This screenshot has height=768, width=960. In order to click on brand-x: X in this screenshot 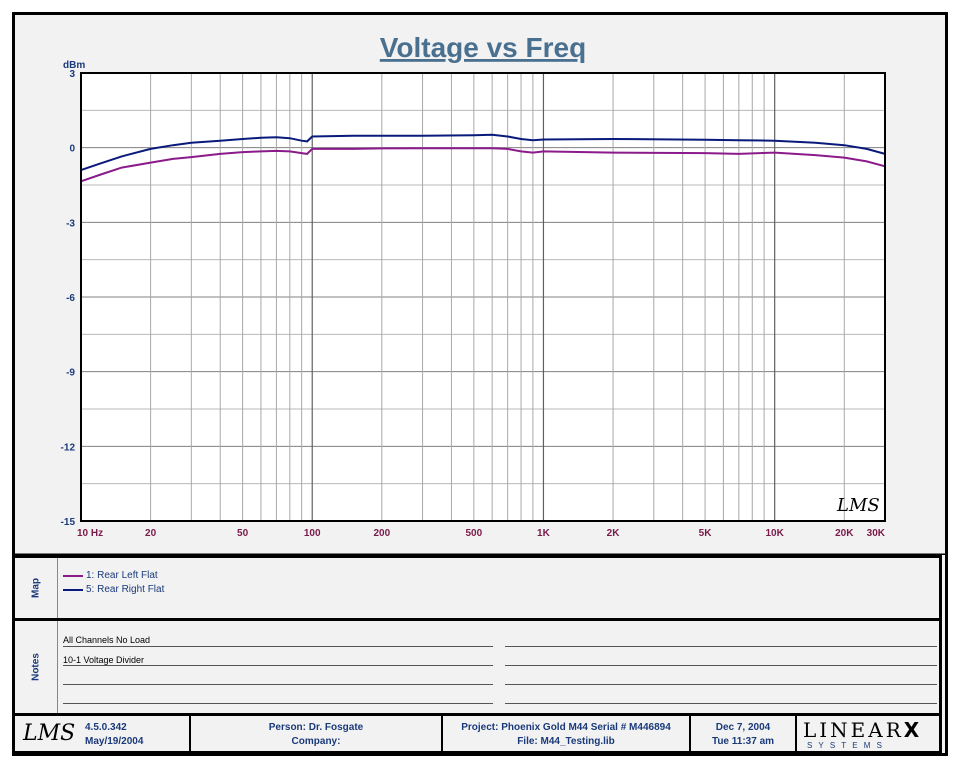, I will do `click(913, 730)`.